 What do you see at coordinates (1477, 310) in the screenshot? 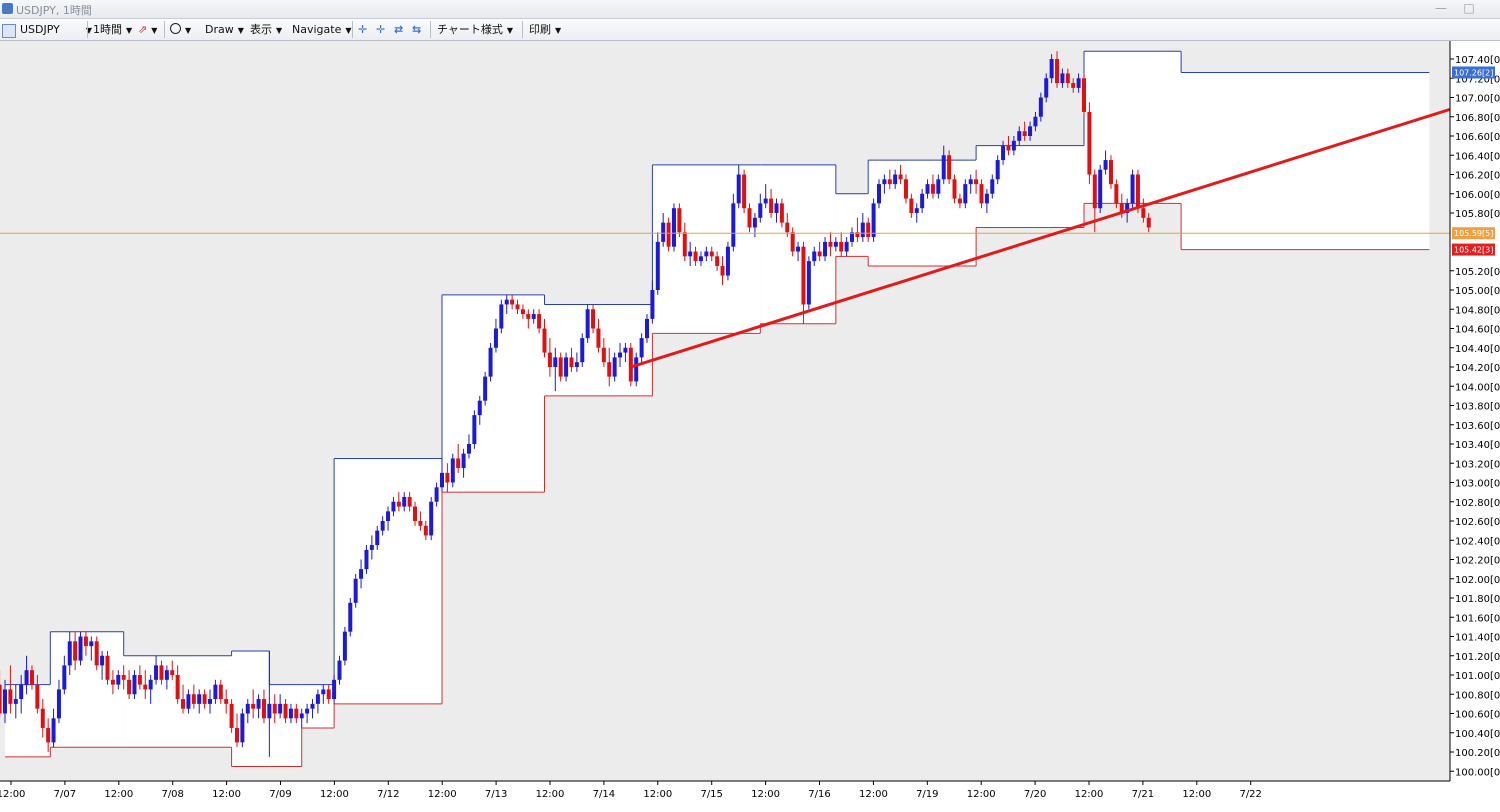
I see `price-tick-label: 104.80[0]` at bounding box center [1477, 310].